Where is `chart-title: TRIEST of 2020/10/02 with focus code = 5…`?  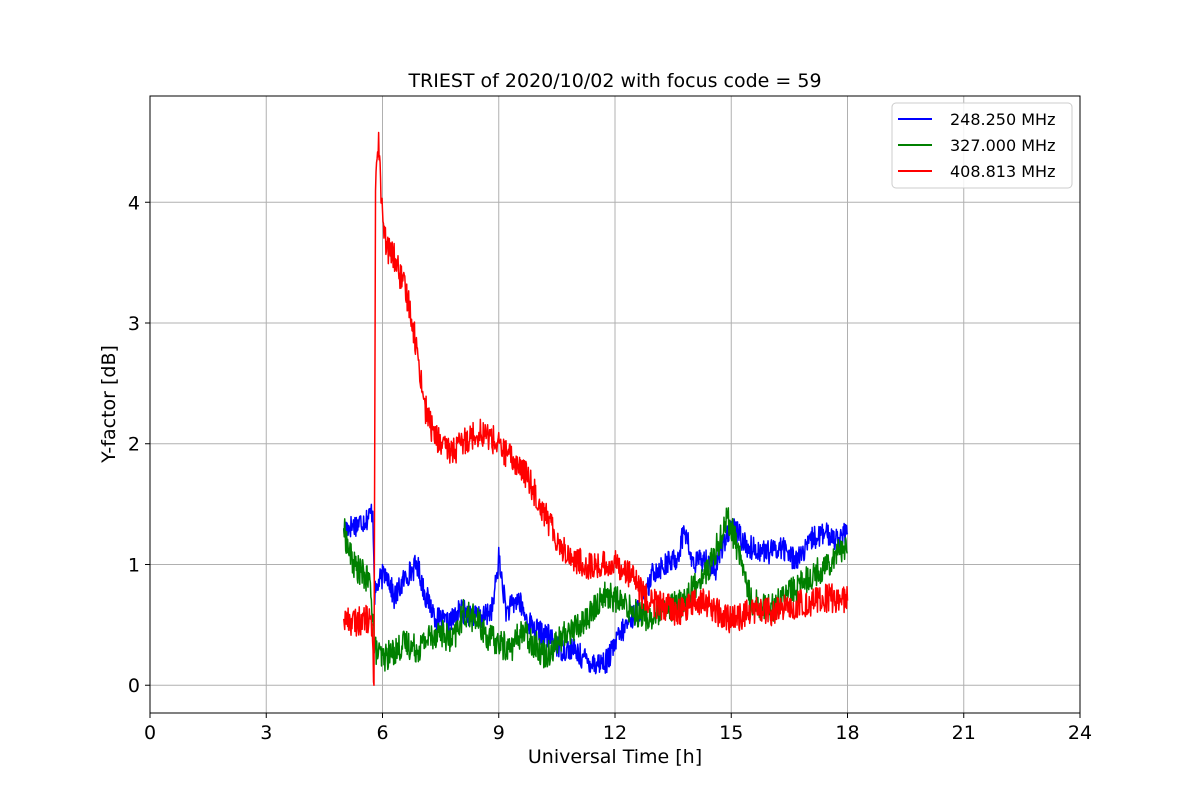
chart-title: TRIEST of 2020/10/02 with focus code = 5… is located at coordinates (614, 81).